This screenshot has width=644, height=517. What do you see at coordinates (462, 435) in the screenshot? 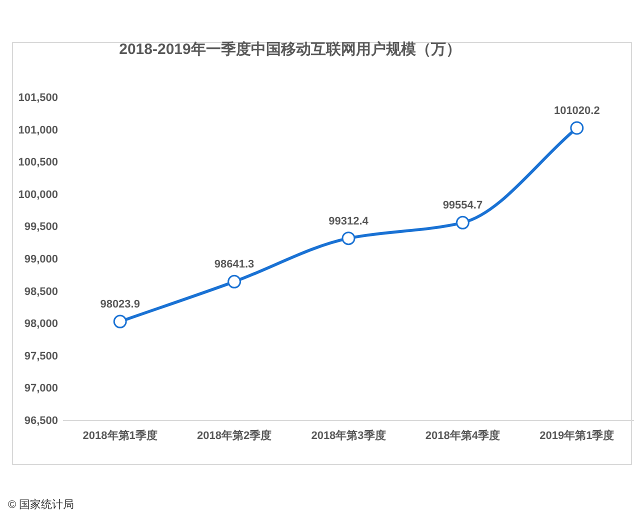
I see `x-tick-label: 2018年第4季度` at bounding box center [462, 435].